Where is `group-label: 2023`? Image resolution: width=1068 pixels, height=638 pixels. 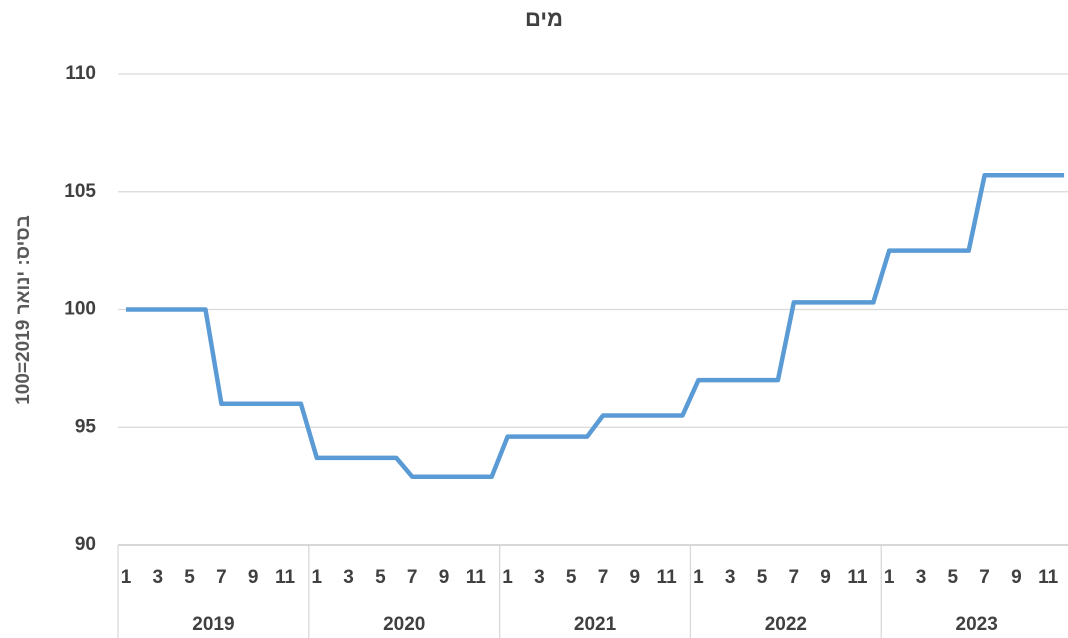 group-label: 2023 is located at coordinates (977, 624).